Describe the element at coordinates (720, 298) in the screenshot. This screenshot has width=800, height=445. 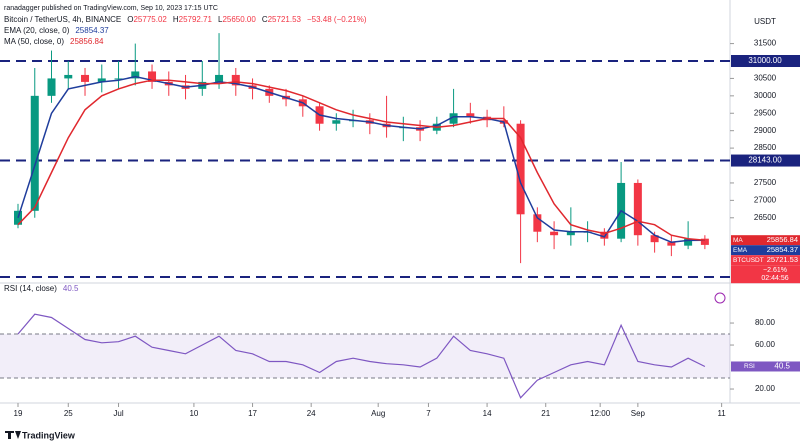
I see `event-icon` at that location.